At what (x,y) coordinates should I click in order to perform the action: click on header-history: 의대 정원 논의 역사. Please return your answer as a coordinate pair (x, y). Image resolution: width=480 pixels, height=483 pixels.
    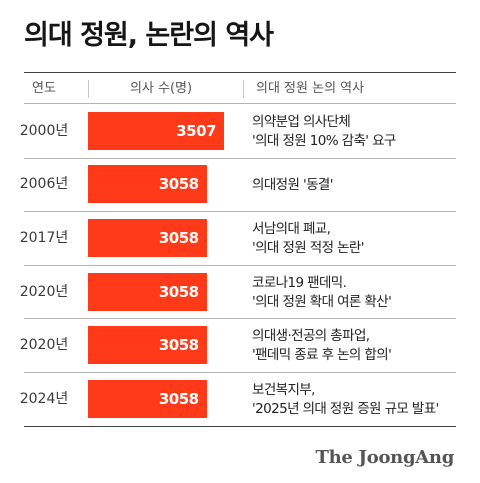
    Looking at the image, I should click on (310, 88).